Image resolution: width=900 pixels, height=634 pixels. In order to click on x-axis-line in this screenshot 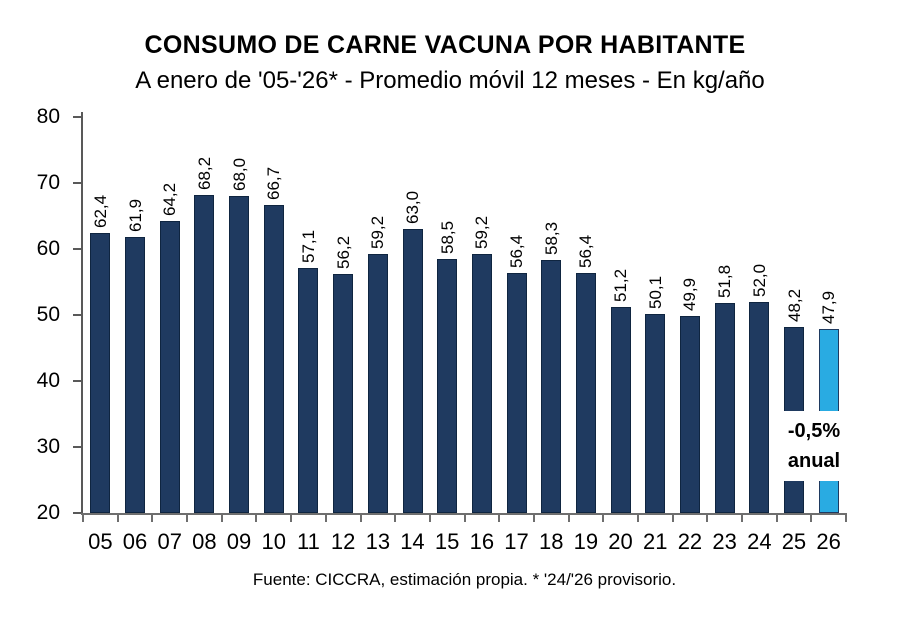, I will do `click(464, 514)`.